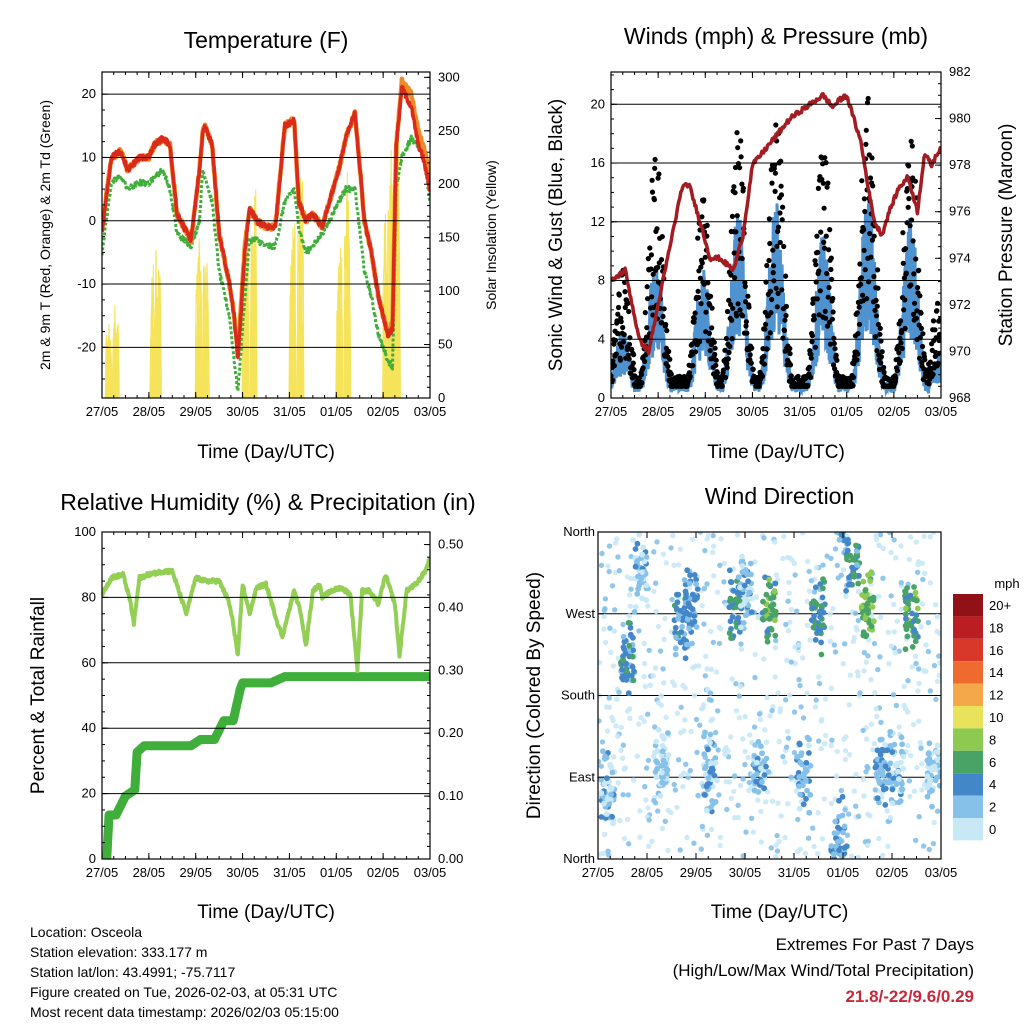 Image resolution: width=1024 pixels, height=1024 pixels. What do you see at coordinates (441, 397) in the screenshot?
I see `temperature-ytick-right-label: 0` at bounding box center [441, 397].